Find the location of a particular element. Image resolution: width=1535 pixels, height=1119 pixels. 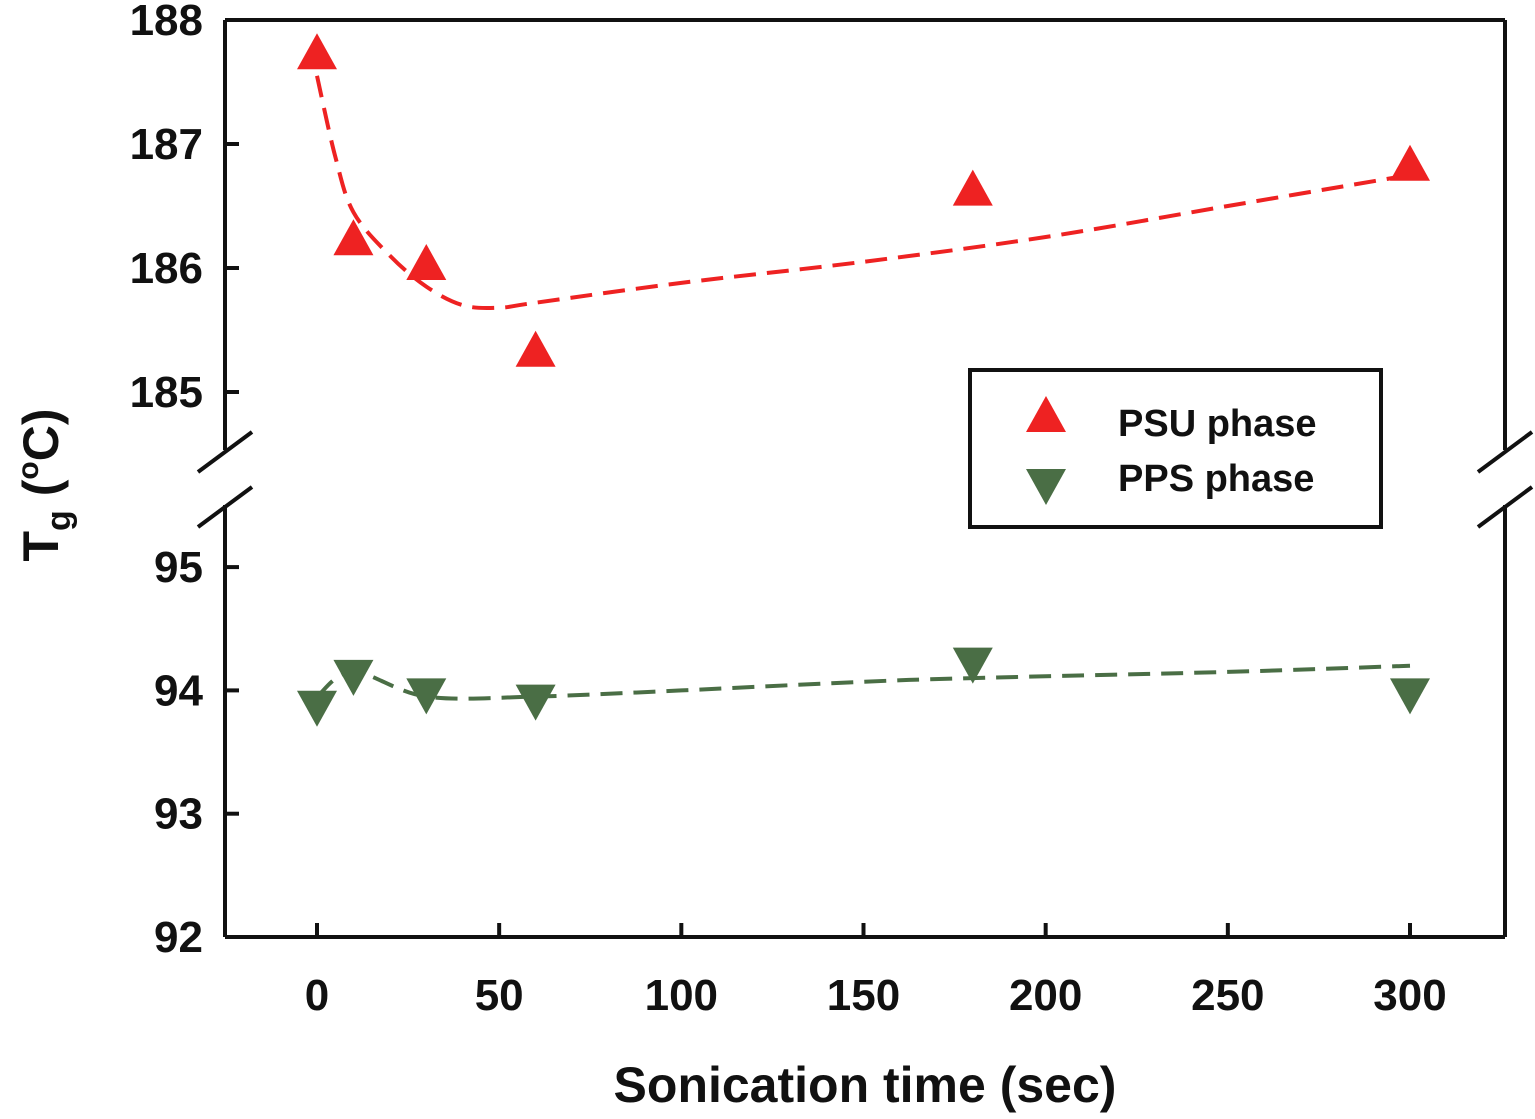

x-tick-label: 50 is located at coordinates (499, 995).